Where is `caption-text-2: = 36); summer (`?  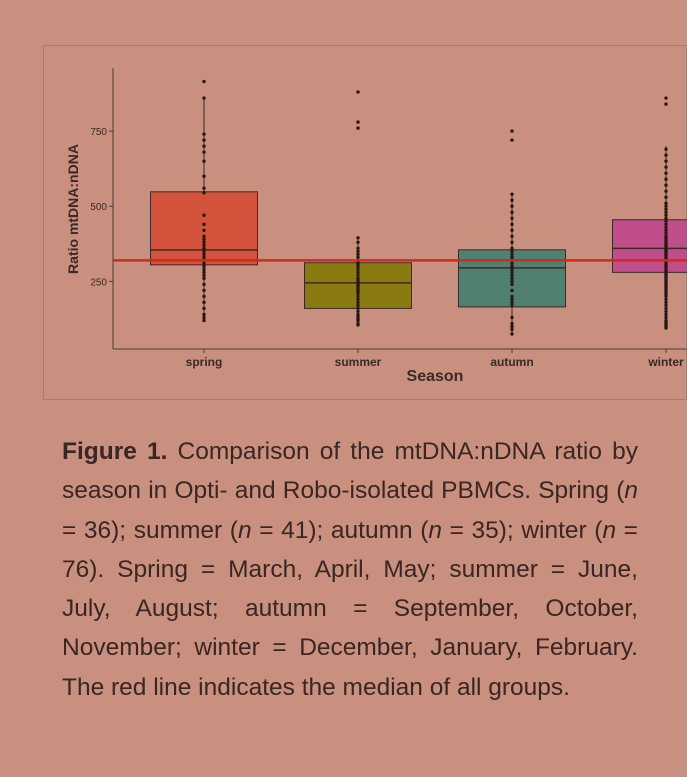 caption-text-2: = 36); summer ( is located at coordinates (150, 530).